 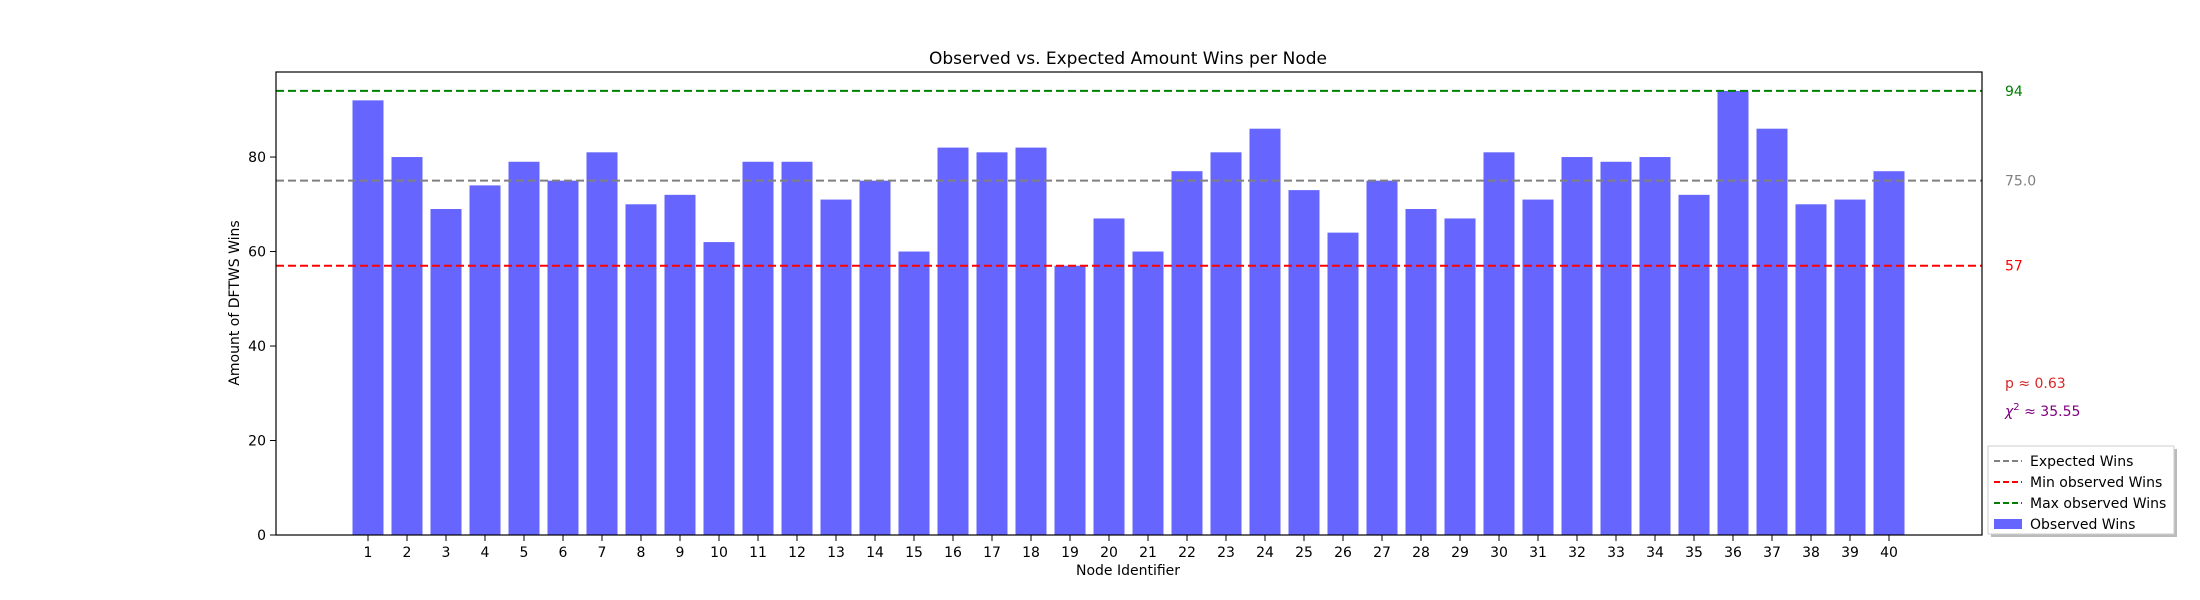 I want to click on reference-line-label: 75.0, so click(x=2020, y=182).